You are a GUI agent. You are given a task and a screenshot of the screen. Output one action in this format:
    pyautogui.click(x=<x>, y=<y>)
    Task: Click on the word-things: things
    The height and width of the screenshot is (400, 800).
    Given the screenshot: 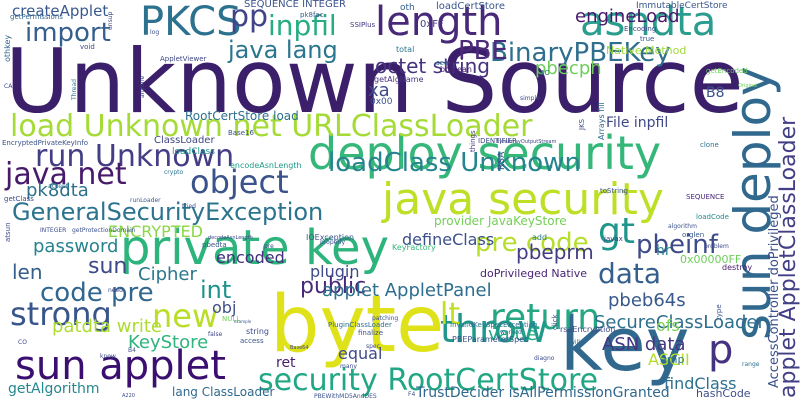 What is the action you would take?
    pyautogui.click(x=473, y=141)
    